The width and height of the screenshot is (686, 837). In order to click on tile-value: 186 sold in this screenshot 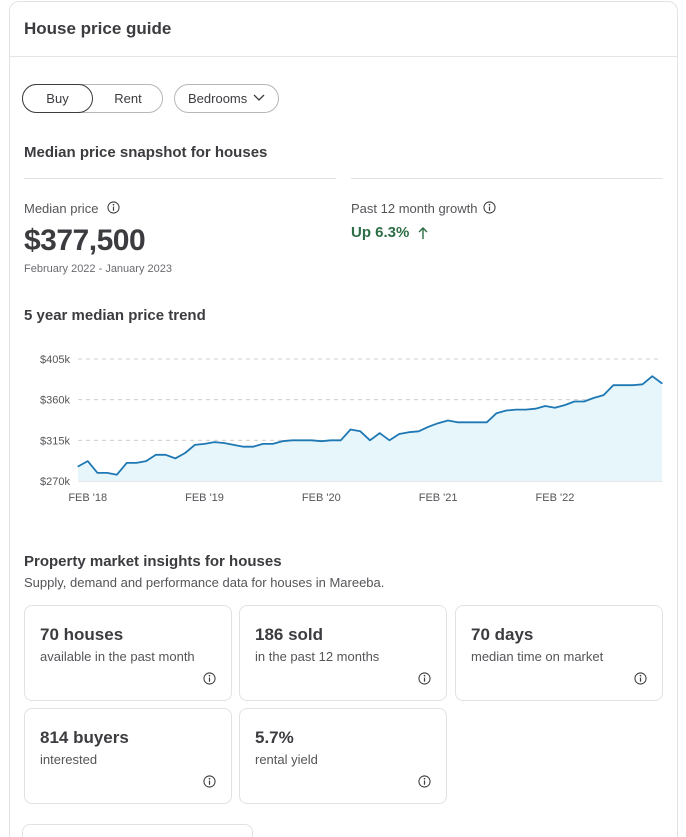, I will do `click(289, 634)`.